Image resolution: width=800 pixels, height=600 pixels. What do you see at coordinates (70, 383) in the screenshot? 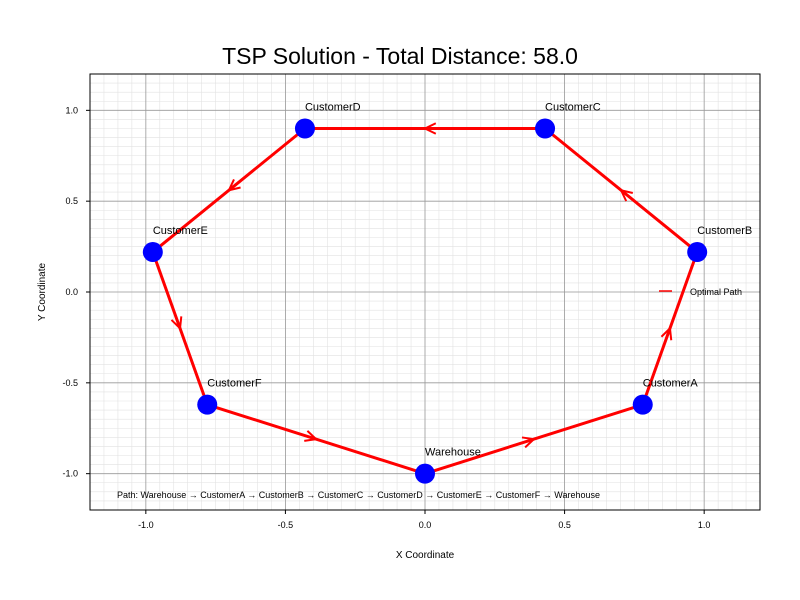
I see `y-tick-label: -0.5` at bounding box center [70, 383].